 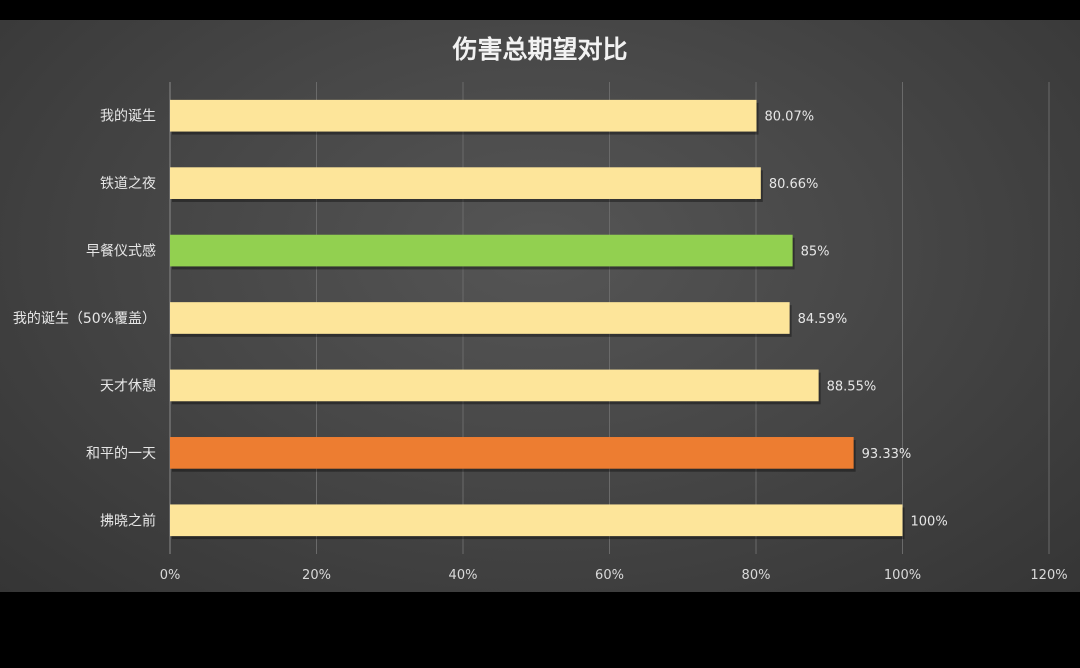 I want to click on data-label: 80.07%, so click(x=790, y=117).